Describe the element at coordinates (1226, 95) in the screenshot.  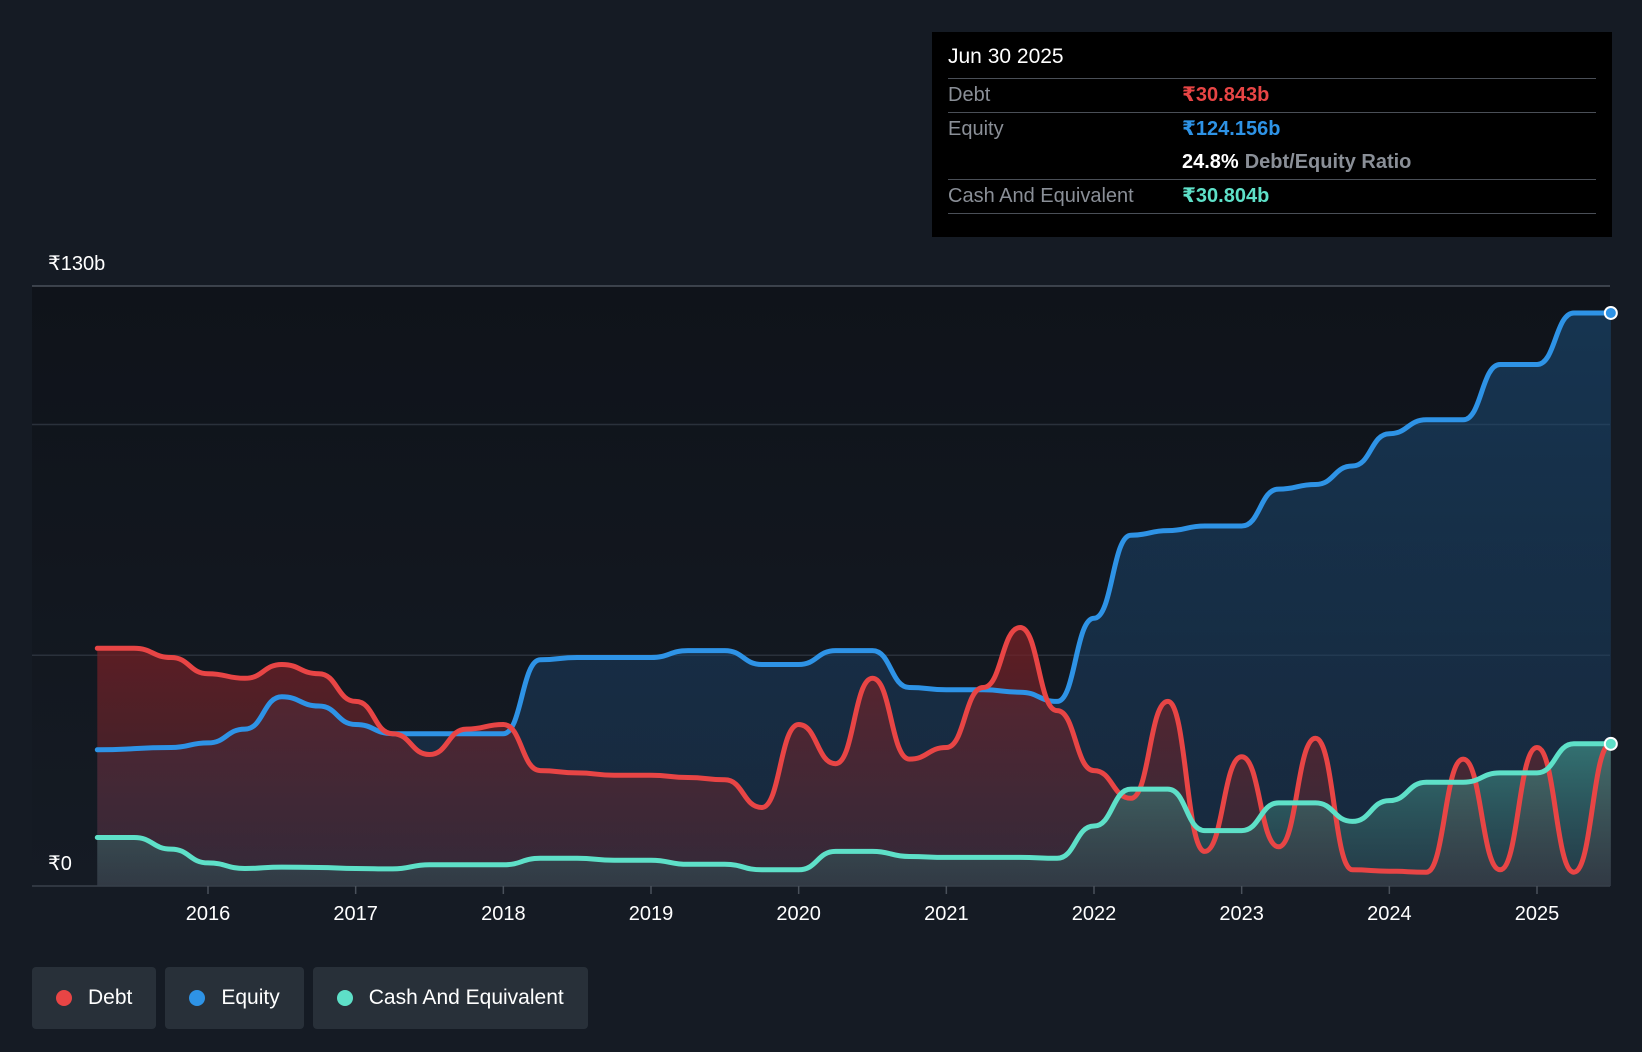
I see `tooltip-debt-value: ₹30.843b` at that location.